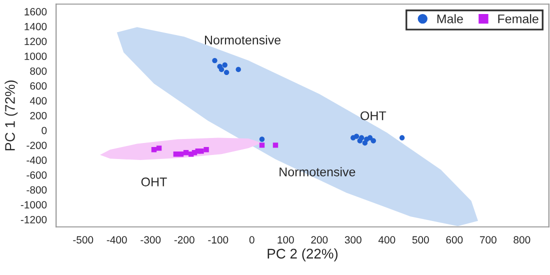 The width and height of the screenshot is (550, 275). I want to click on y-tick-label: -1000, so click(33, 204).